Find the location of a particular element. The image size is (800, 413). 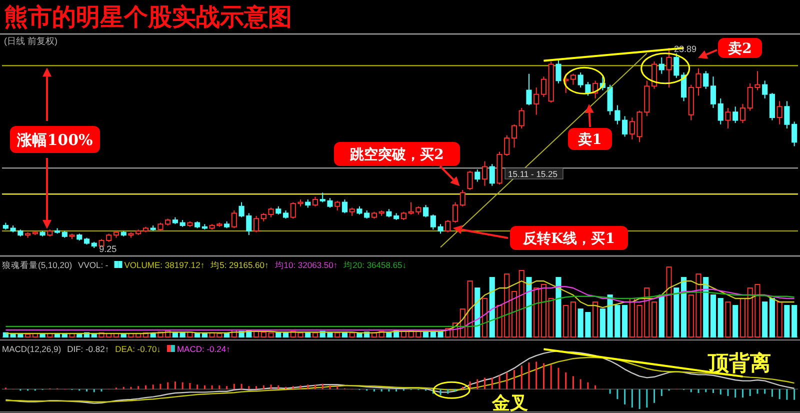

text: DEA: -0.70↓ is located at coordinates (138, 349).